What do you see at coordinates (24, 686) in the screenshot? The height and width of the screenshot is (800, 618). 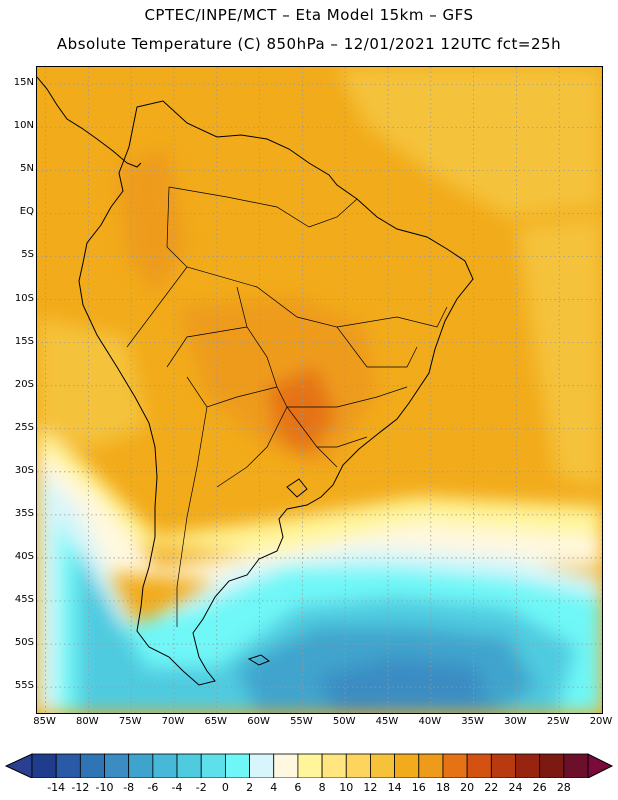 I see `lat-tick-label: 55S` at bounding box center [24, 686].